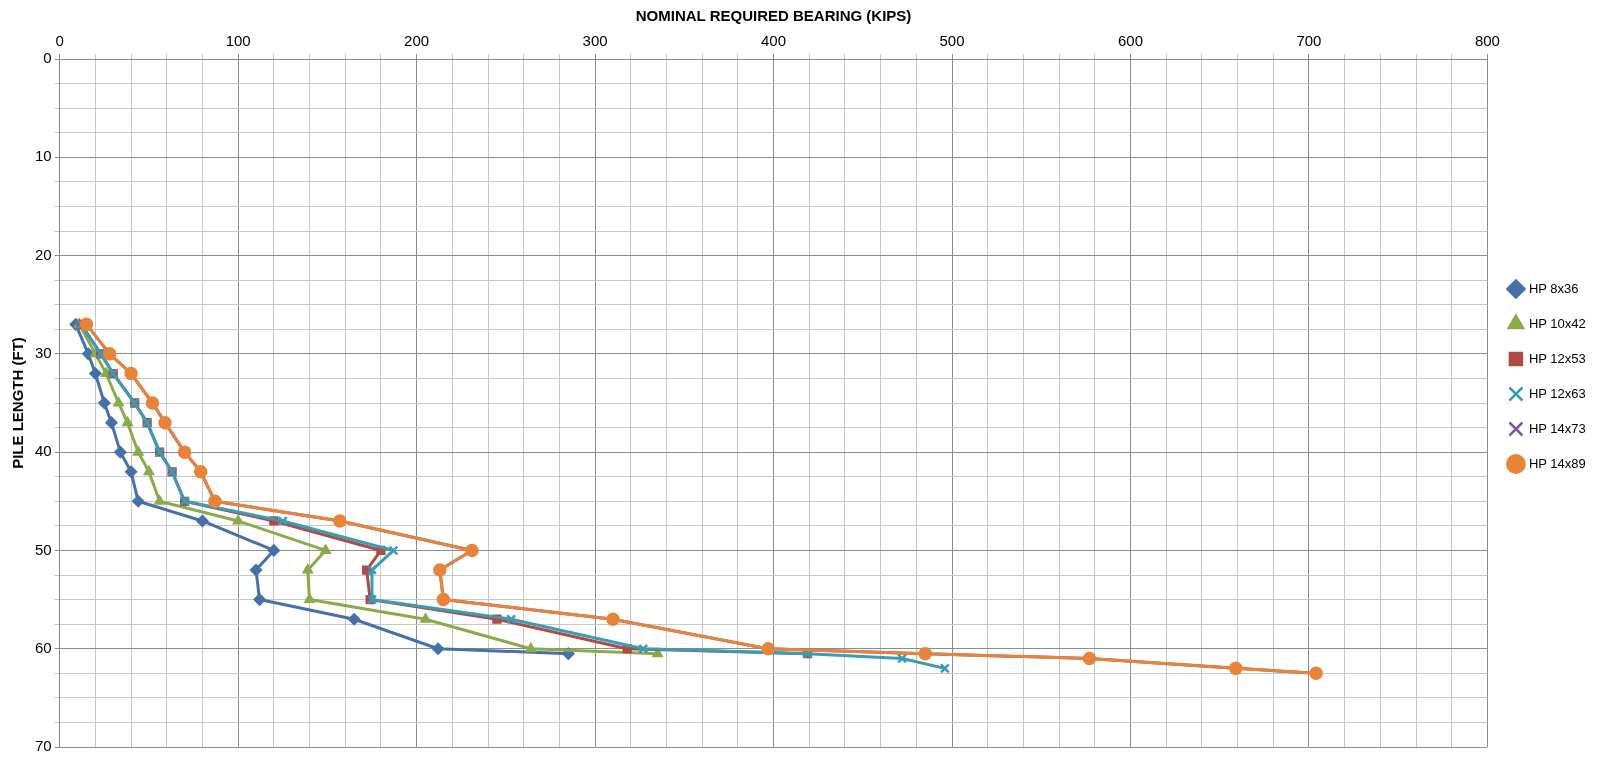 Image resolution: width=1606 pixels, height=759 pixels. What do you see at coordinates (238, 41) in the screenshot?
I see `x-tick-label: 100` at bounding box center [238, 41].